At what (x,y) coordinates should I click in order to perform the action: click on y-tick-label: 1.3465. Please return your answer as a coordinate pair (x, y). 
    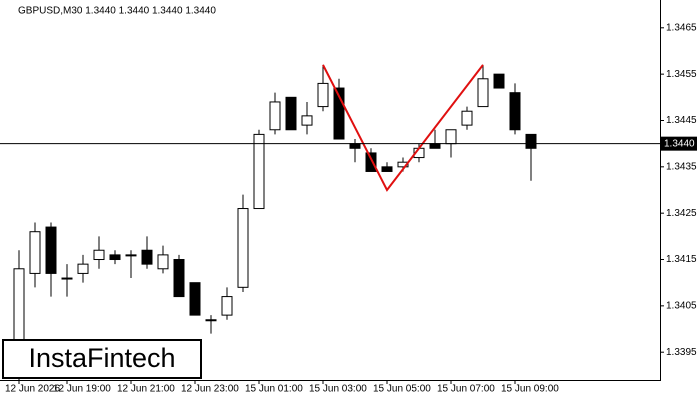
    Looking at the image, I should click on (681, 27).